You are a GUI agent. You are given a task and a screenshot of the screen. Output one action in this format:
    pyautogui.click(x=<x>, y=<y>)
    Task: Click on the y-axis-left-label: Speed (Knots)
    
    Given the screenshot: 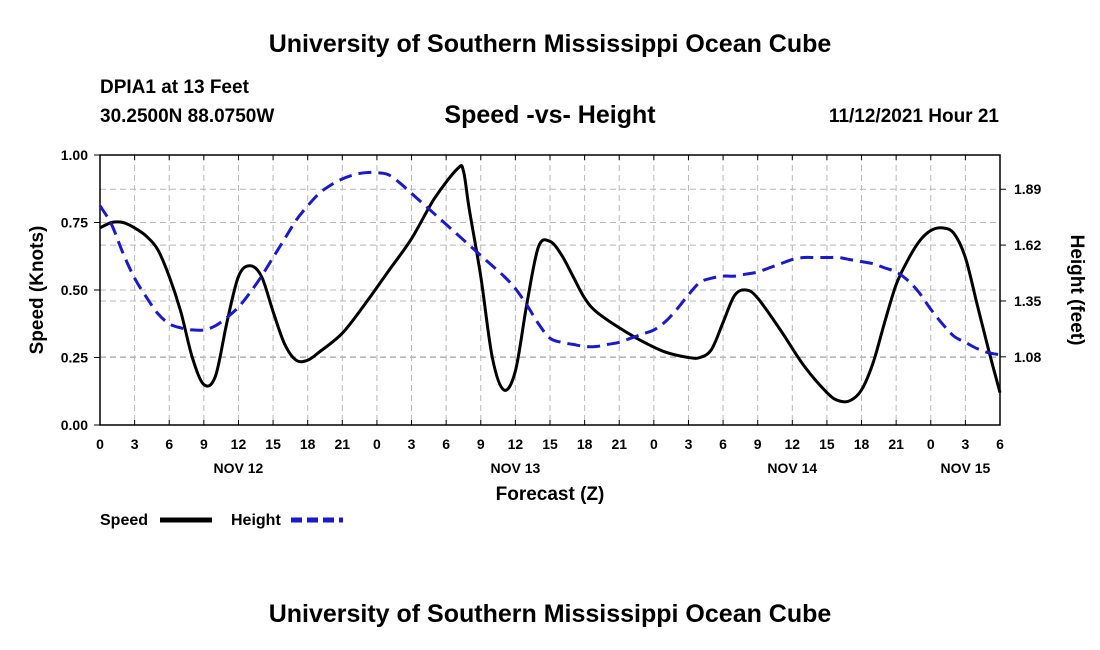 What is the action you would take?
    pyautogui.click(x=37, y=290)
    